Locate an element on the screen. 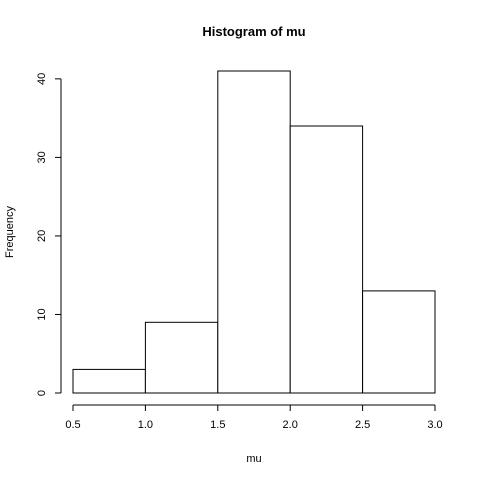 The width and height of the screenshot is (480, 480). x-axis-label: mu is located at coordinates (253, 459).